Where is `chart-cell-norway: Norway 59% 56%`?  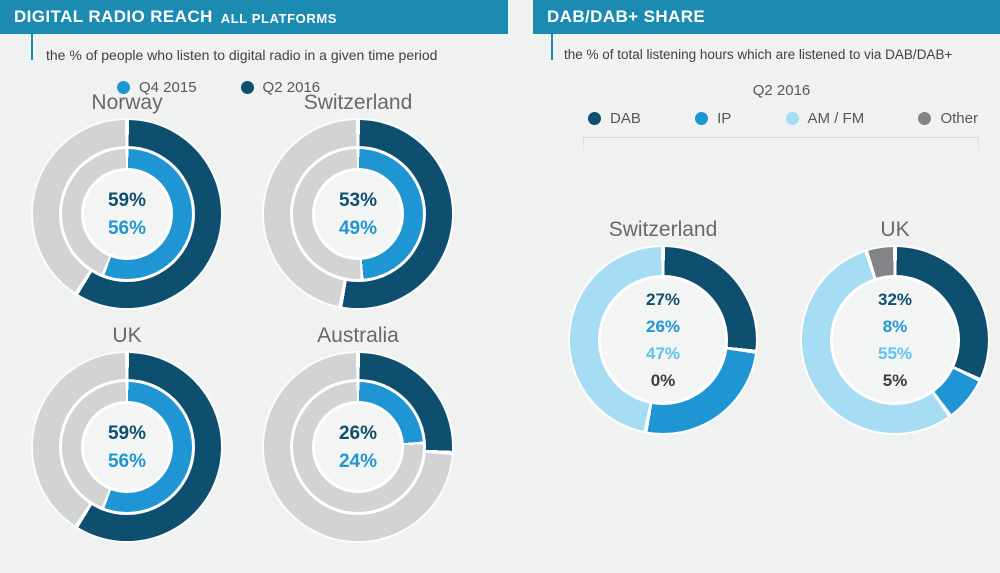
chart-cell-norway: Norway 59% 56% is located at coordinates (127, 199).